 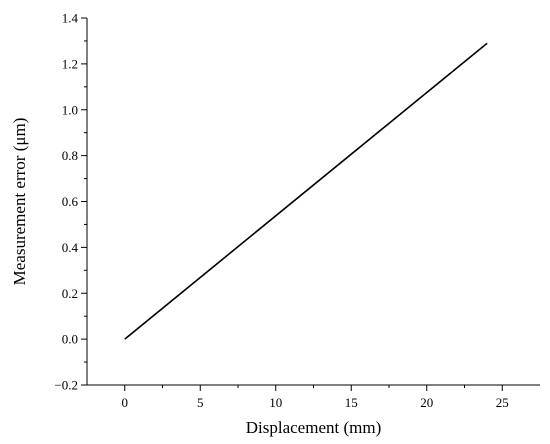 I want to click on y-tick-label: 0.6, so click(x=70, y=201).